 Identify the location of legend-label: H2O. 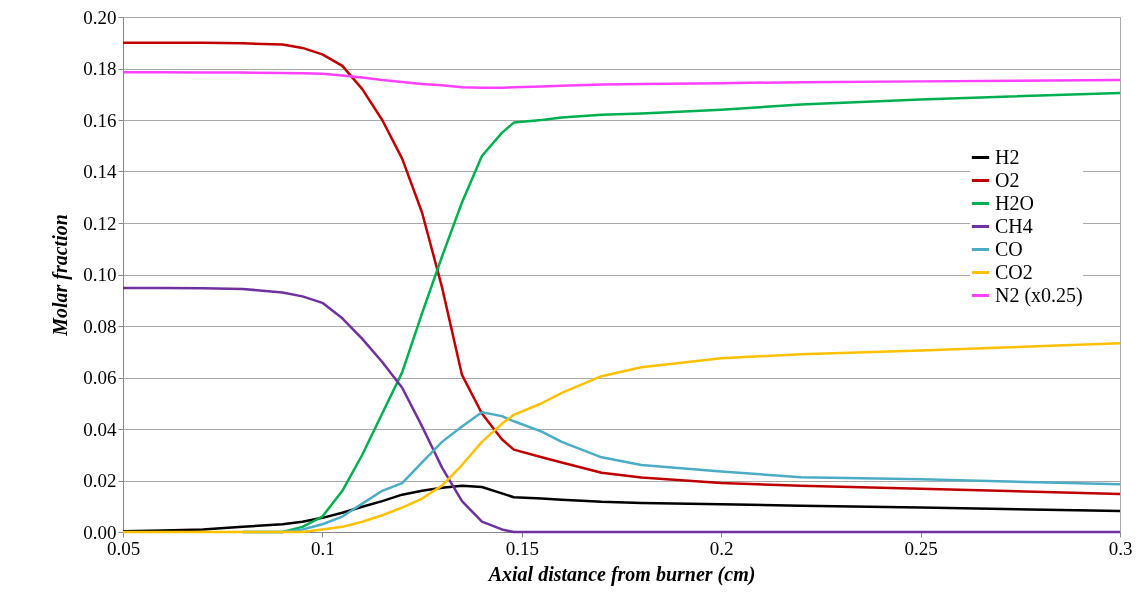
(1014, 202).